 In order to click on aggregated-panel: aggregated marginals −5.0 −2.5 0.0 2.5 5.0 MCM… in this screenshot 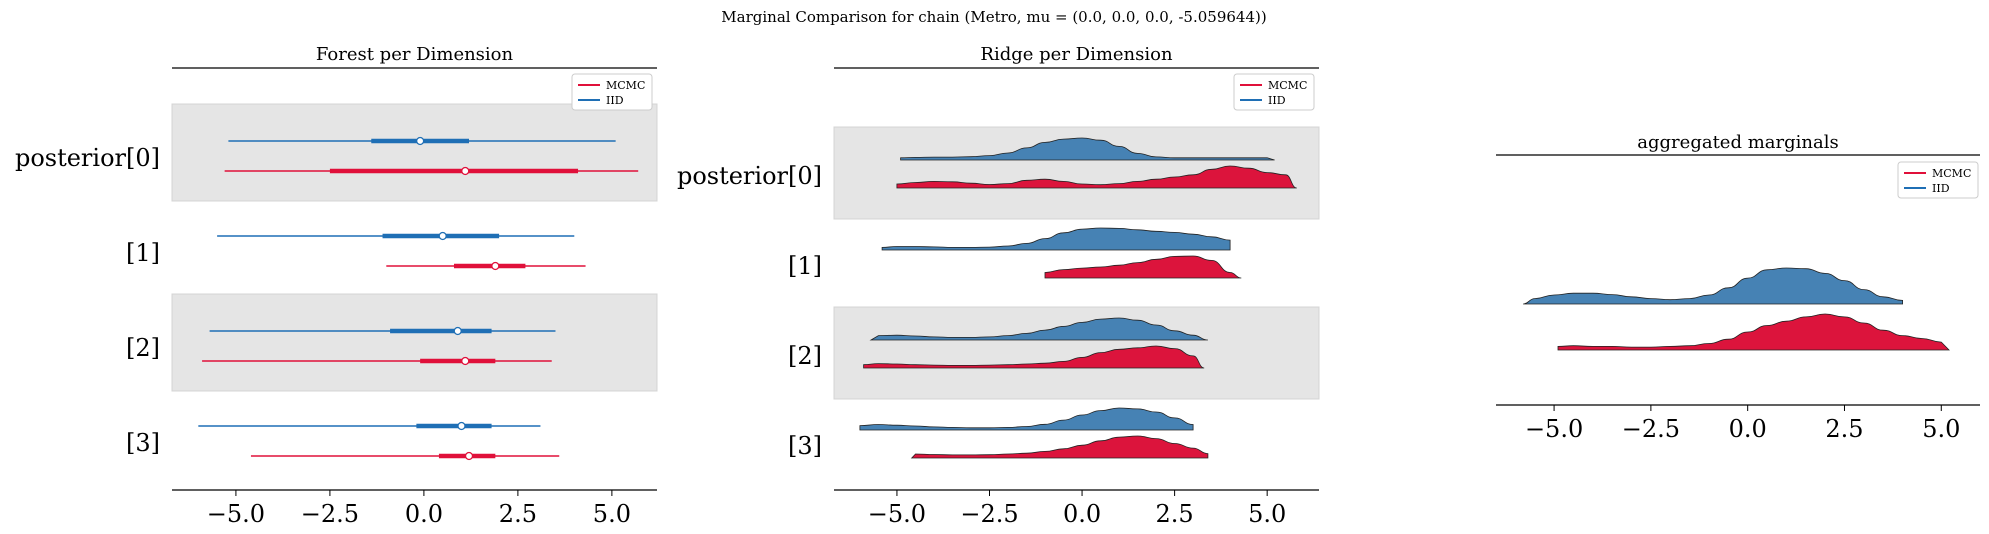, I will do `click(1738, 287)`.